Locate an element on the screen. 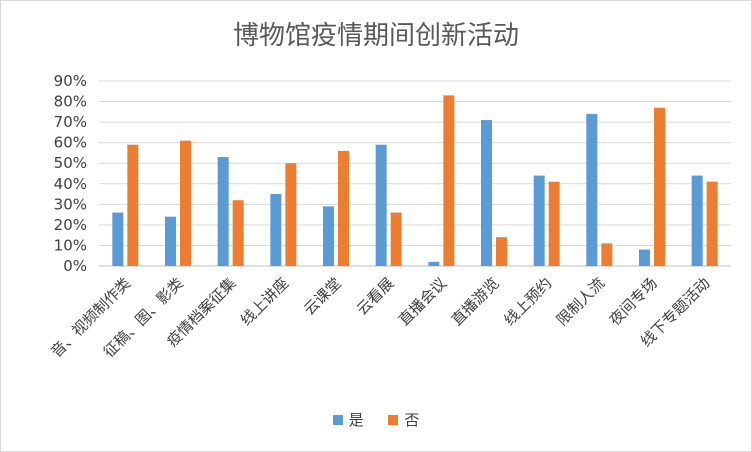 The image size is (752, 452). y-tick-label: 30% is located at coordinates (70, 204).